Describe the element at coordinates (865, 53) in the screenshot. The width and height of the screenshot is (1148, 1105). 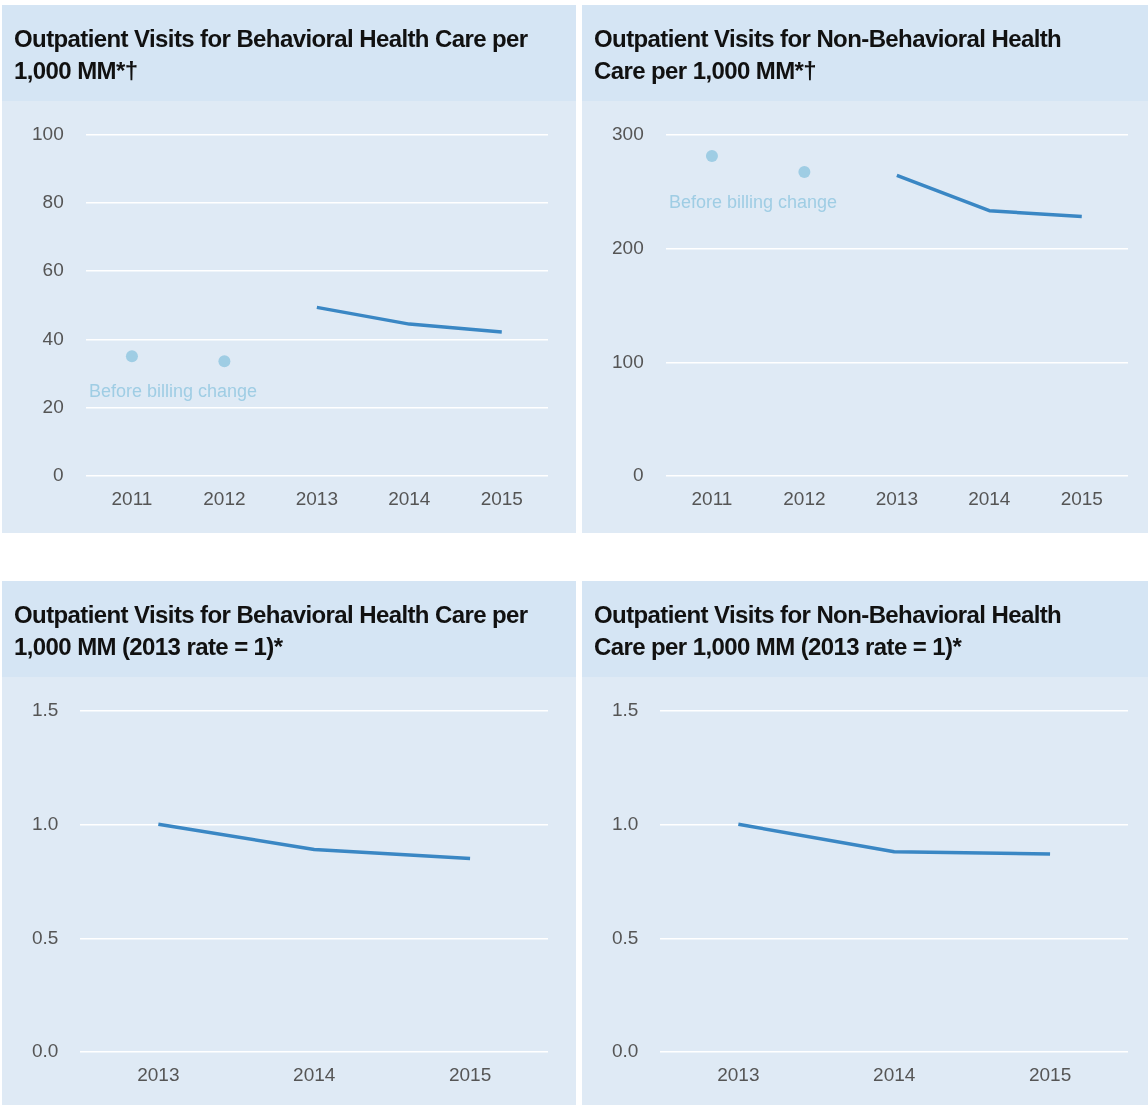
I see `chart-title: Outpatient Visits for Non-Behavioral Health Care per 1,000 MM*†` at that location.